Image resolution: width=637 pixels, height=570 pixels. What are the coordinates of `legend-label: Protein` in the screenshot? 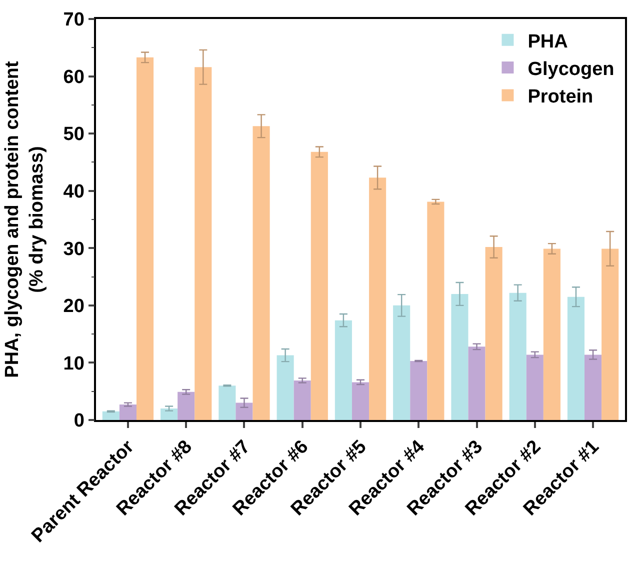 It's located at (561, 97).